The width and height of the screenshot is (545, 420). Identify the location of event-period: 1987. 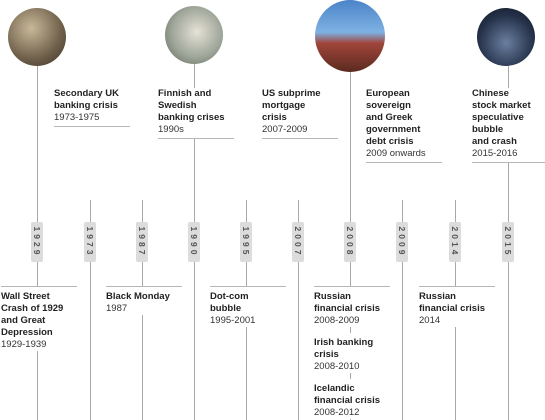
(117, 308).